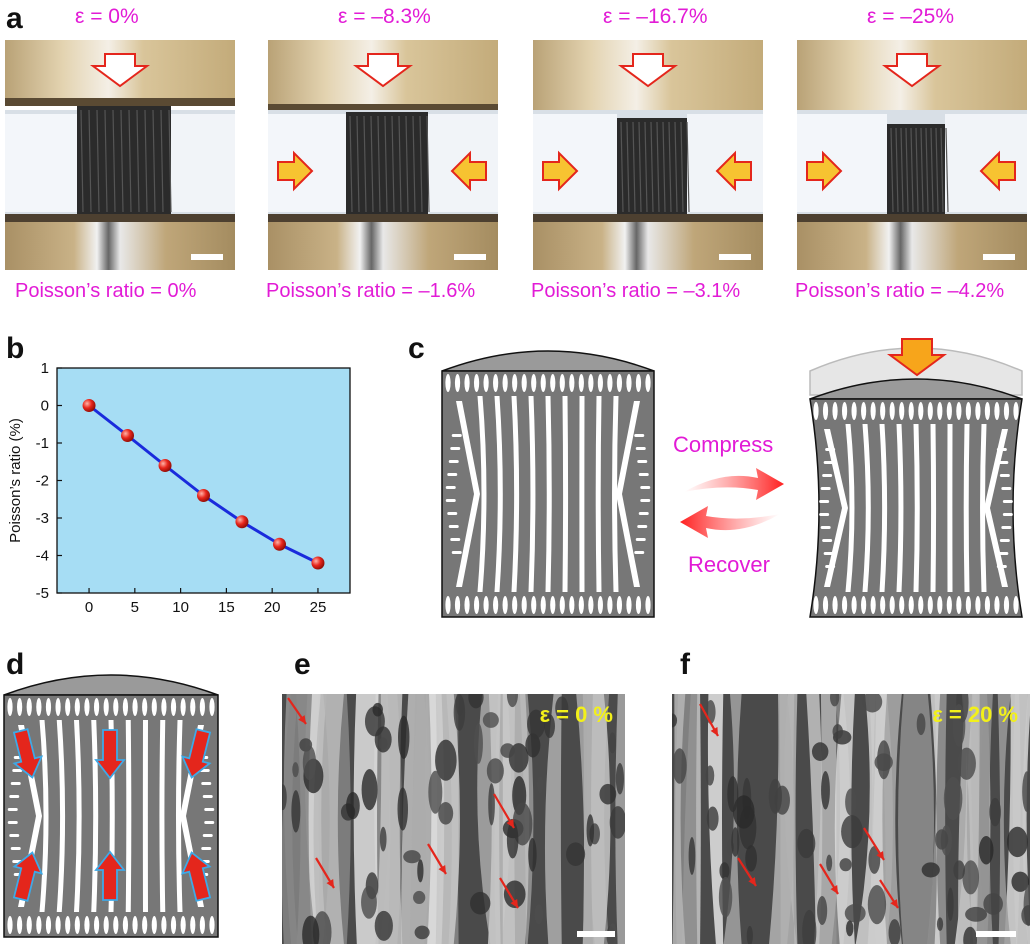 The image size is (1031, 948). Describe the element at coordinates (730, 522) in the screenshot. I see `recover-arrow` at that location.